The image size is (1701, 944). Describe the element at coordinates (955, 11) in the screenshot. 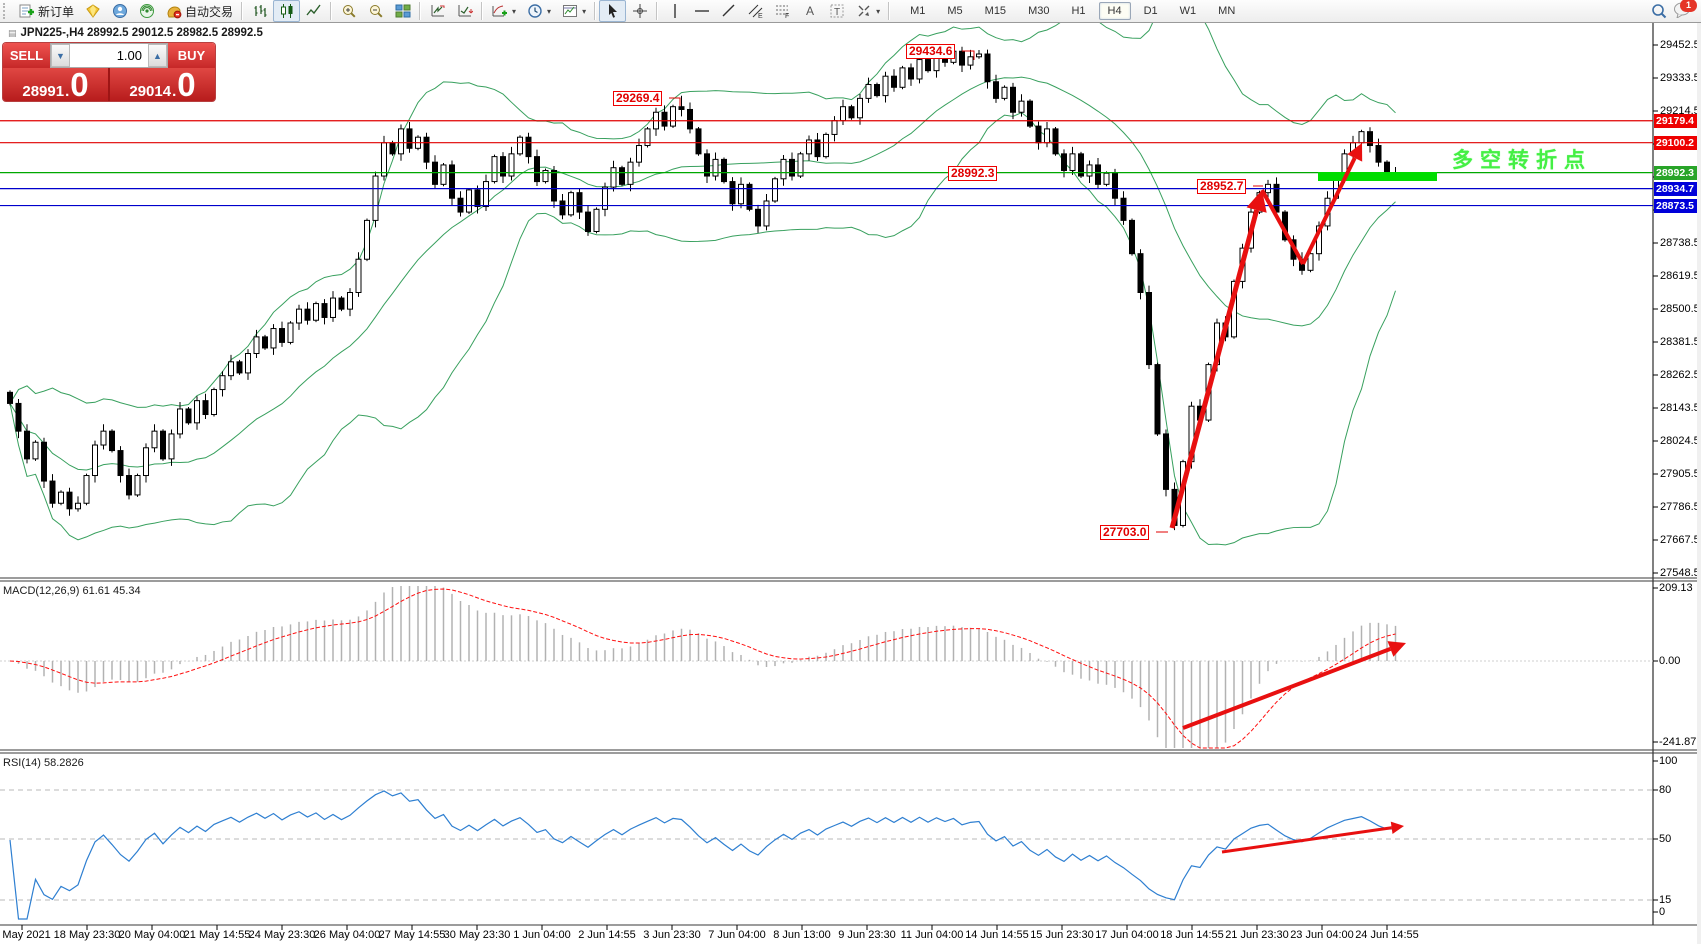

I see `timeframe-m5: M5` at that location.